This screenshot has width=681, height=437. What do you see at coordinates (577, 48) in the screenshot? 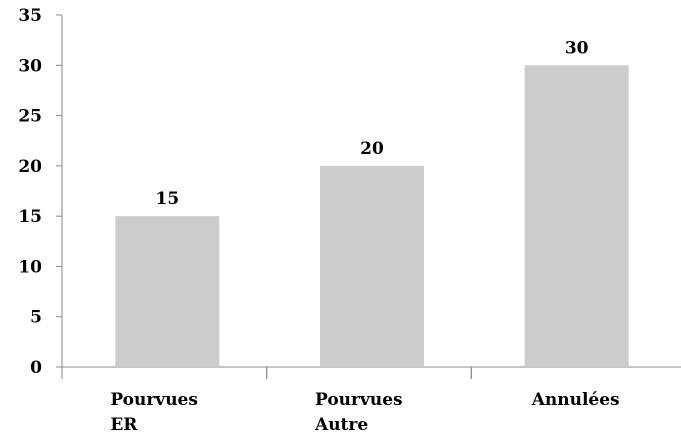
I see `data-label: 30` at bounding box center [577, 48].